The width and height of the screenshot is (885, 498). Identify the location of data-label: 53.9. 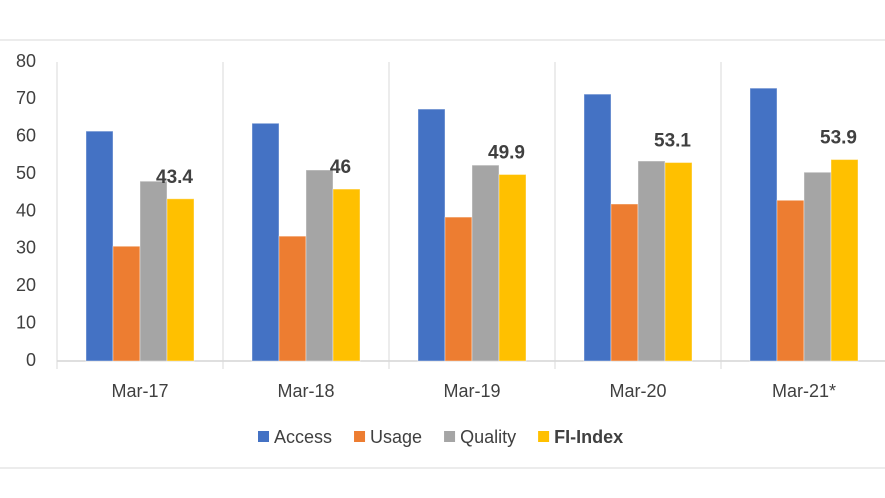
(838, 138).